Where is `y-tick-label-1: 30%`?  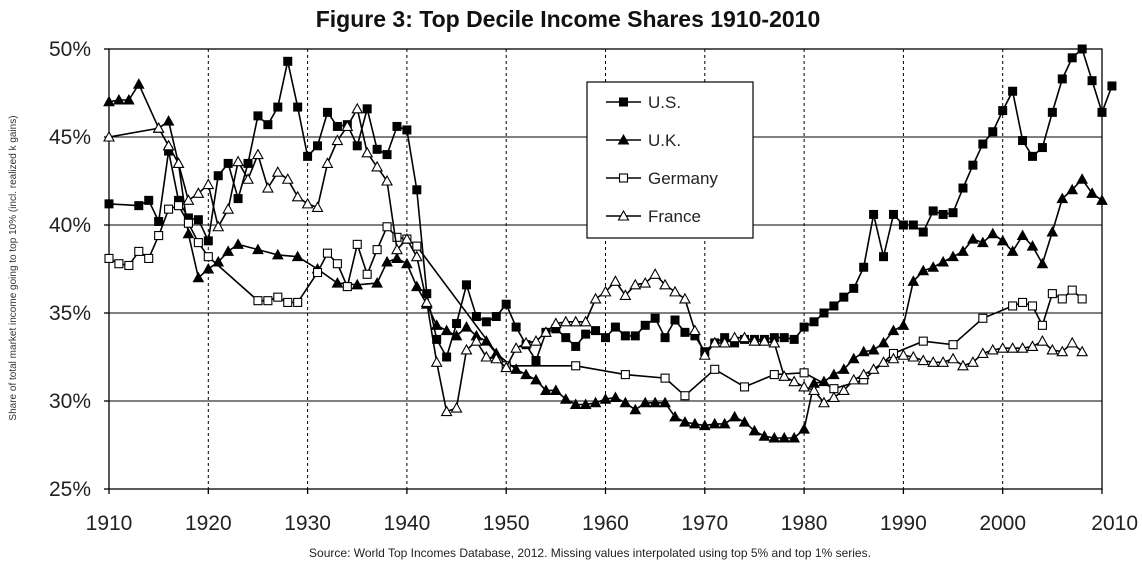
y-tick-label-1: 30% is located at coordinates (70, 401).